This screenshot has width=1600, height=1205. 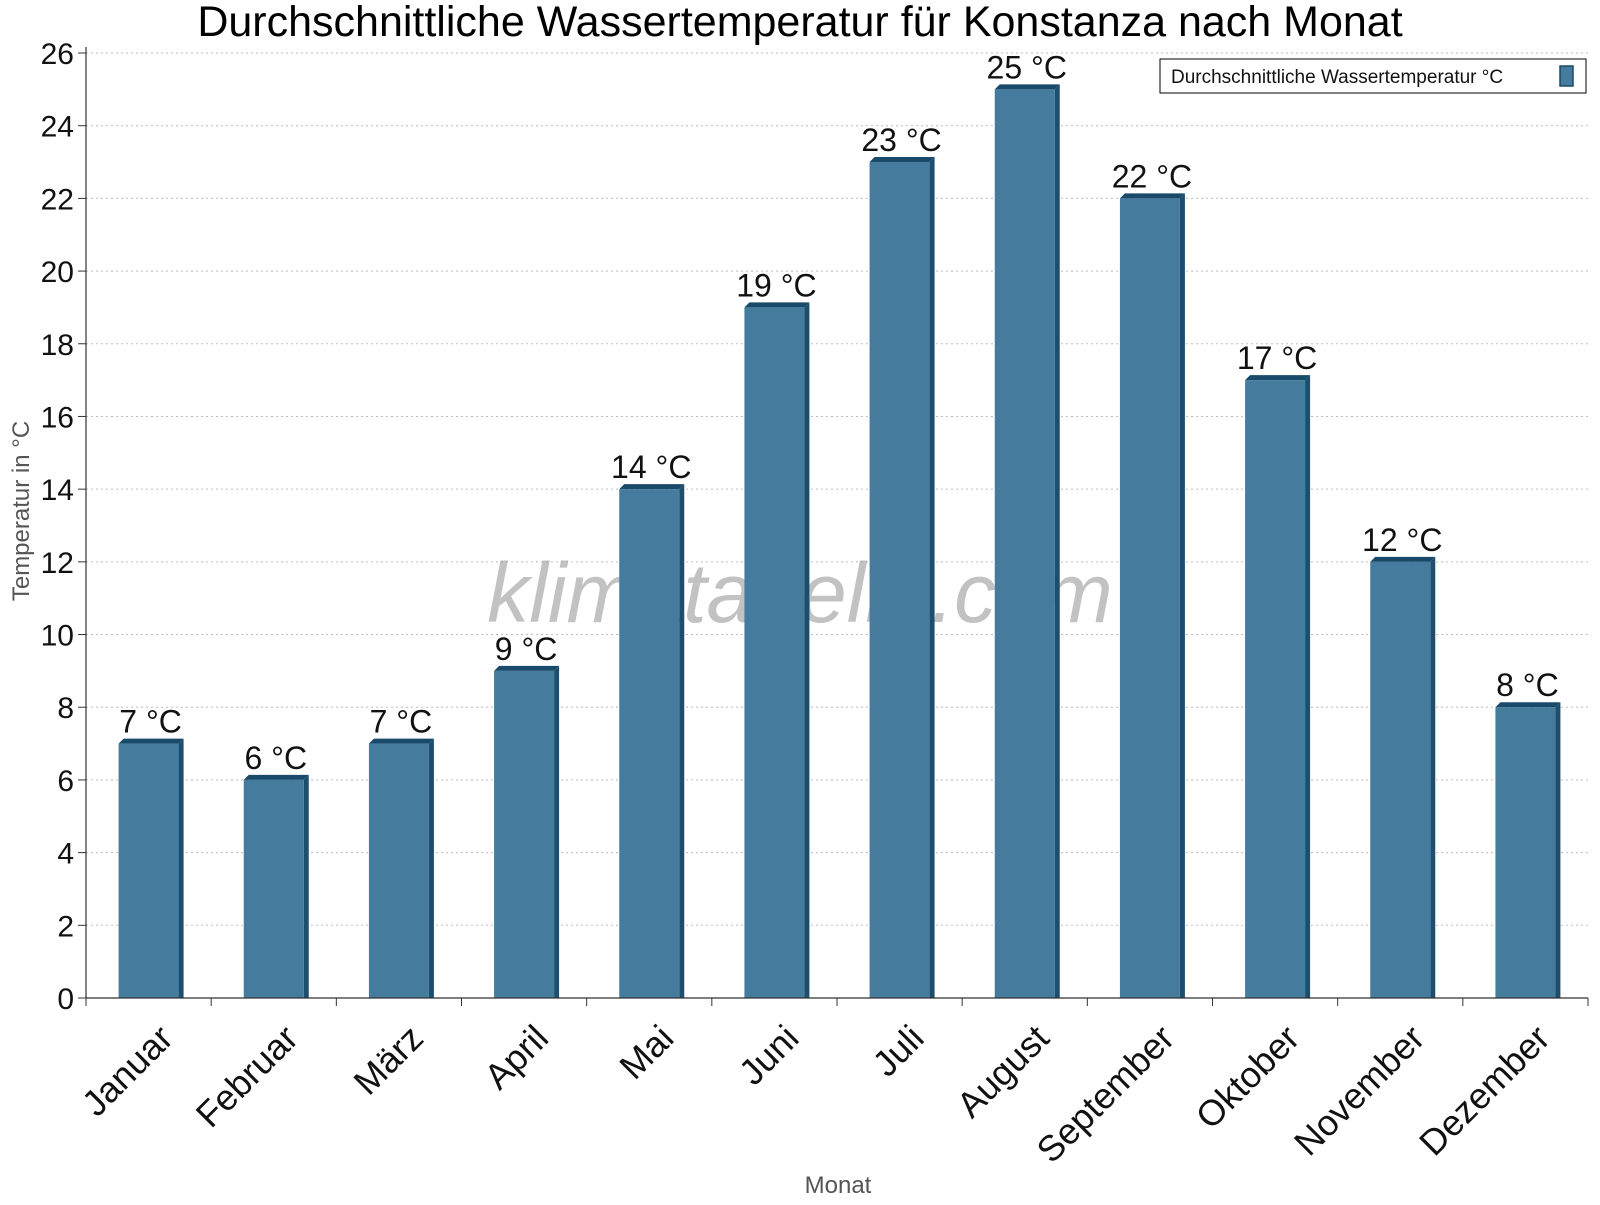 I want to click on bar-oktober, so click(x=1278, y=687).